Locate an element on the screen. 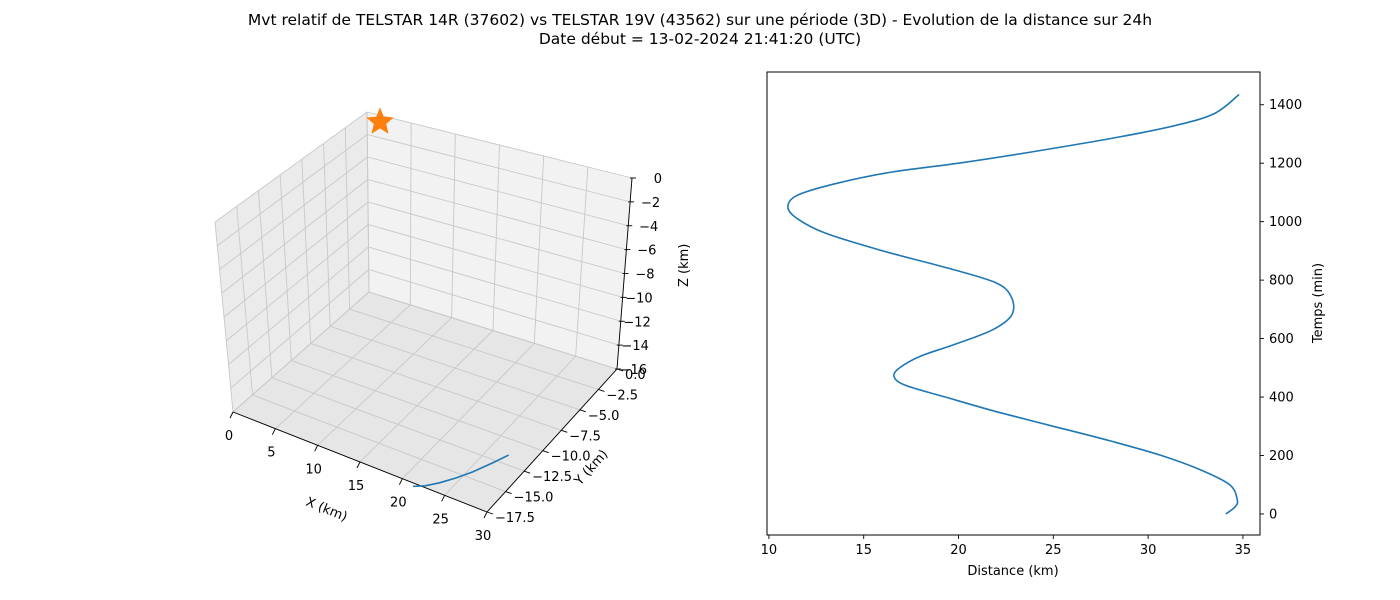  y-tick-label: 1000 is located at coordinates (1285, 222).